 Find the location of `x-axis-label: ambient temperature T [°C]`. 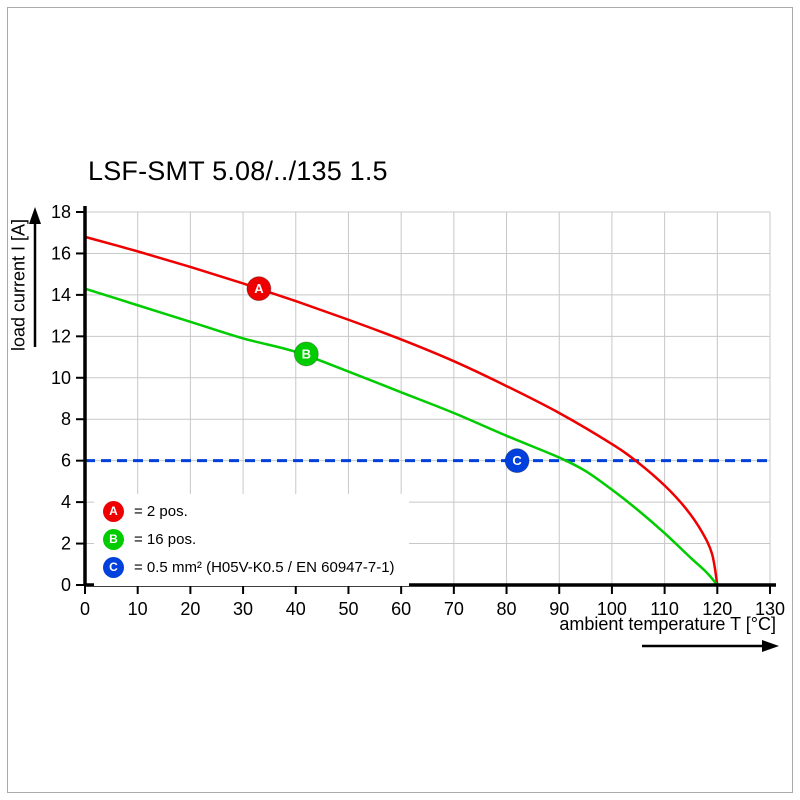

x-axis-label: ambient temperature T [°C] is located at coordinates (667, 624).